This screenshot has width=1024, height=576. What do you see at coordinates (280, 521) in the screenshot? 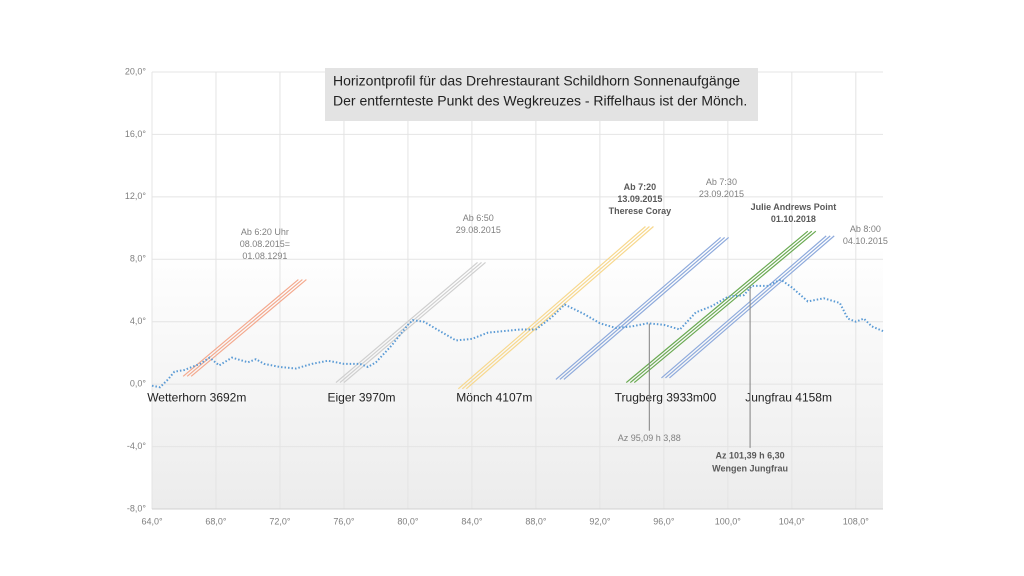
I see `x-tick-label: 72,0°` at bounding box center [280, 521].